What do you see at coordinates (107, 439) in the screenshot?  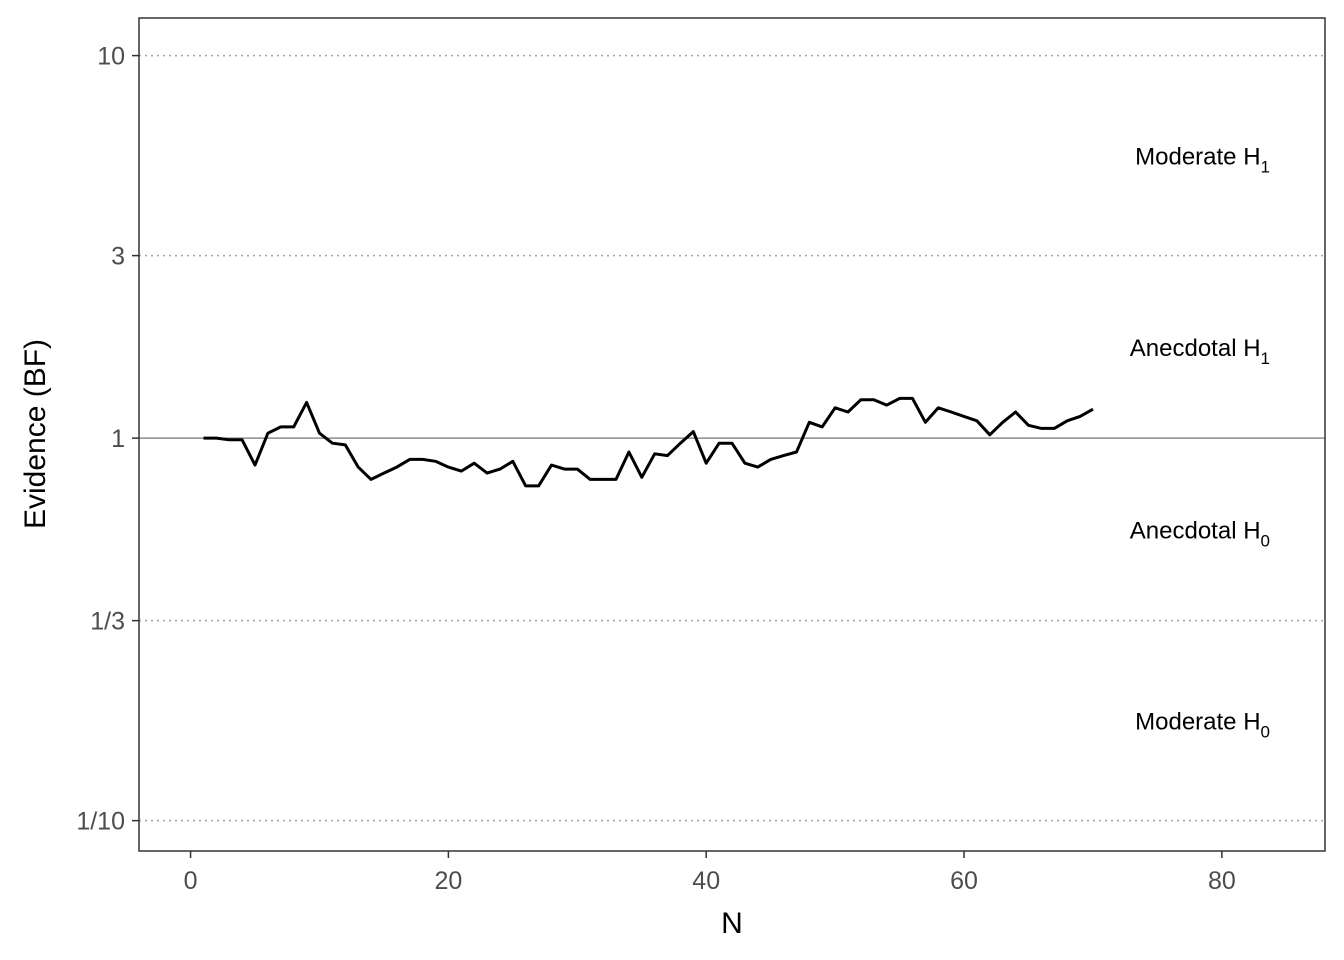 I see `y-axis: 10 3 1 1/3 1/10` at bounding box center [107, 439].